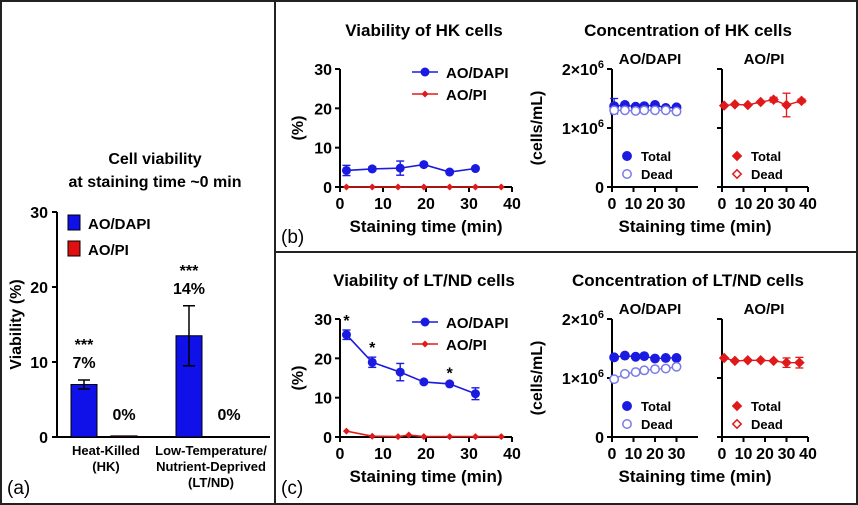 This screenshot has width=858, height=505. I want to click on legend-label: AO/DAPI, so click(477, 73).